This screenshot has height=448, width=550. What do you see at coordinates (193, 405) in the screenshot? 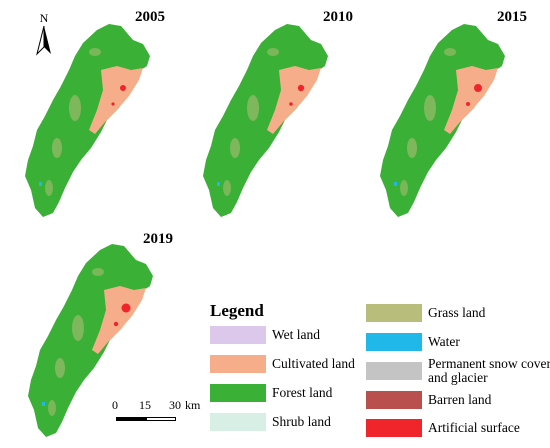
I see `scale-unit: km` at bounding box center [193, 405].